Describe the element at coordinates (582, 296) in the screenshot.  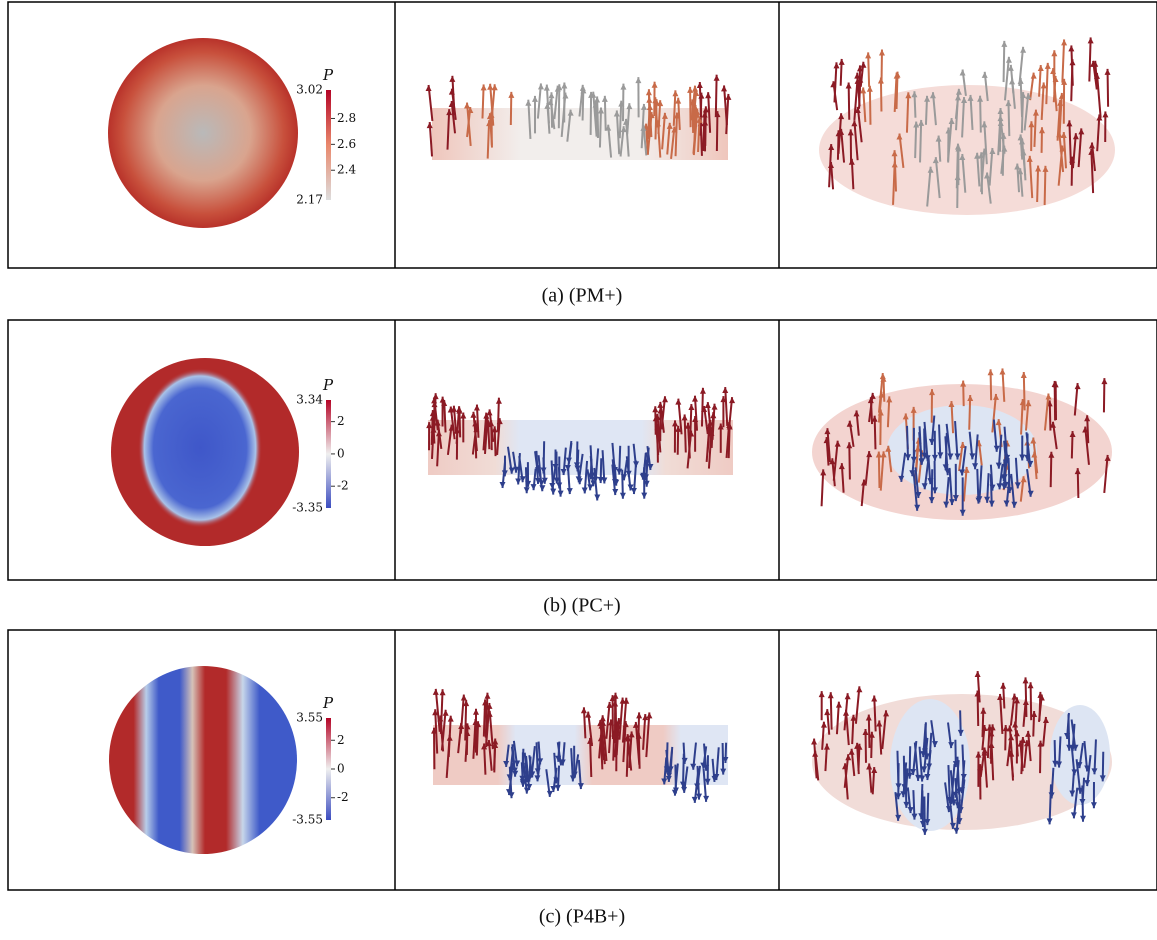
I see `caption: (a) (PM+)` at that location.